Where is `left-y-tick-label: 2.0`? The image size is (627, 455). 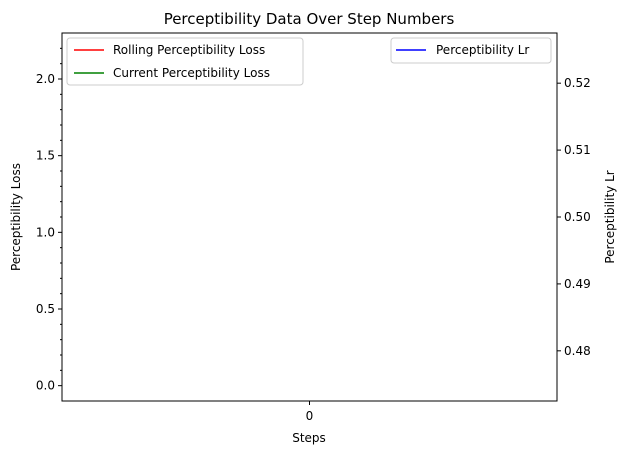
left-y-tick-label: 2.0 is located at coordinates (45, 79).